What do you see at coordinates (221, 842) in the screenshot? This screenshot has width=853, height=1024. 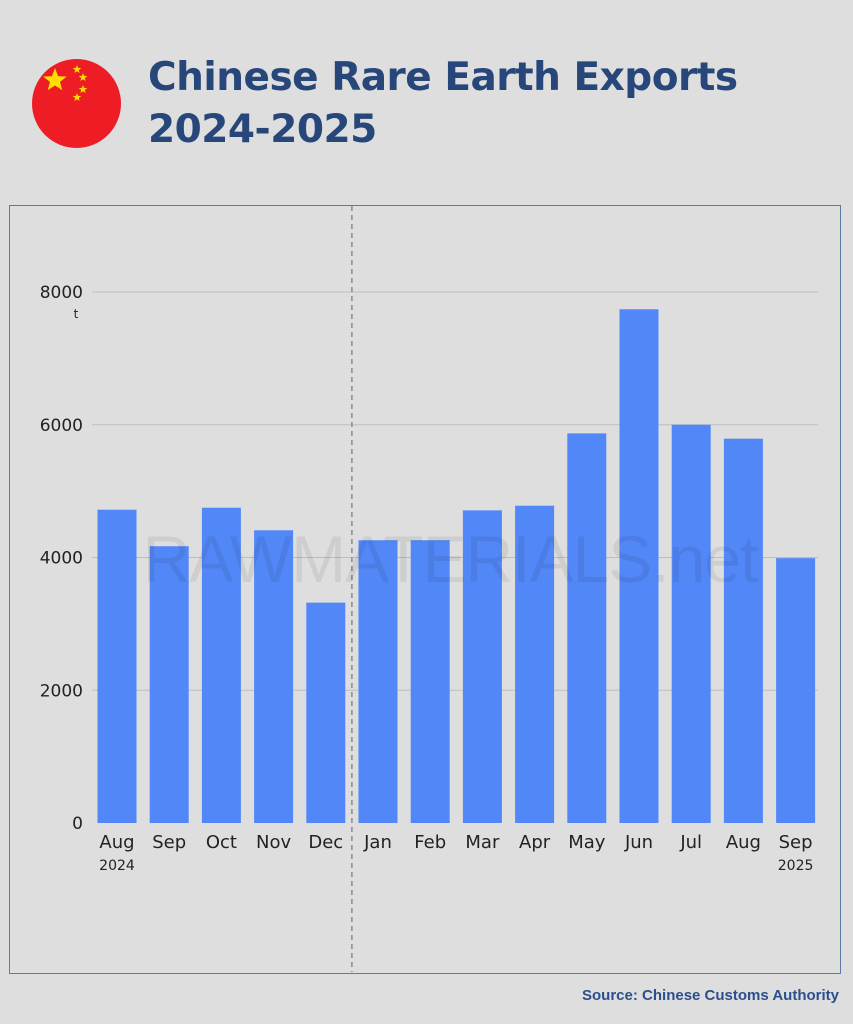 I see `x-tick-label: Oct` at bounding box center [221, 842].